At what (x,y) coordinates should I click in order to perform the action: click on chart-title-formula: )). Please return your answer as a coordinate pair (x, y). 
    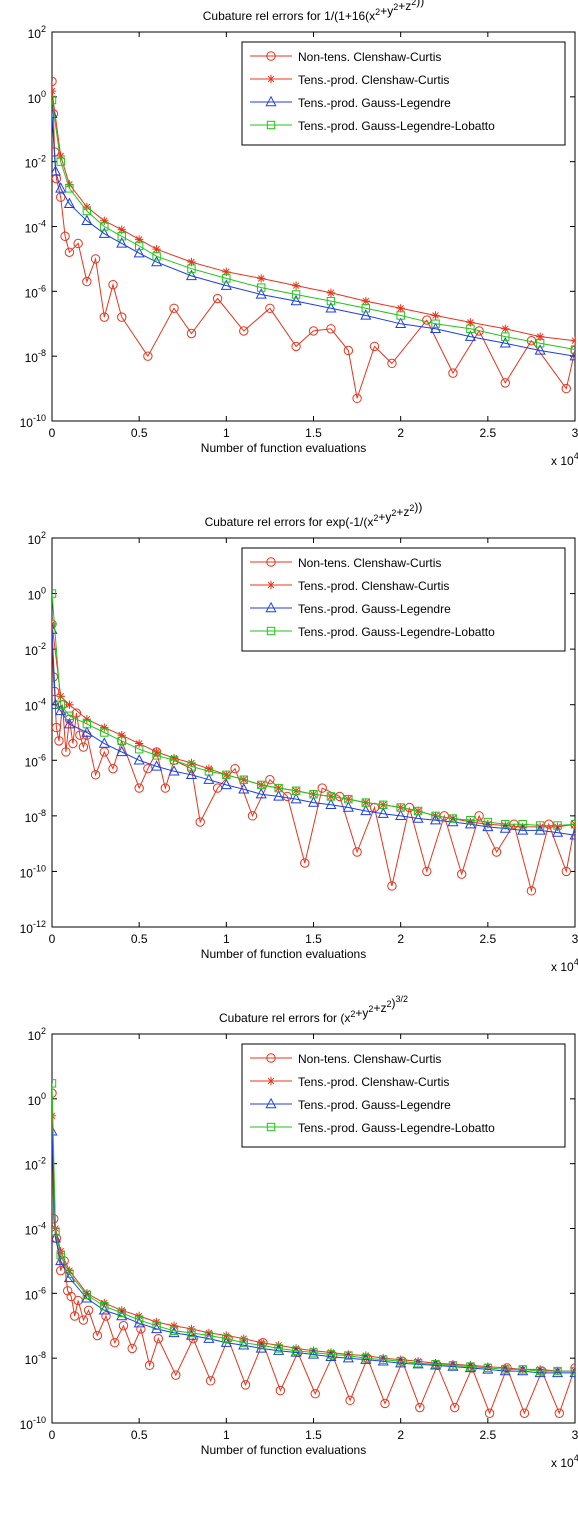
    Looking at the image, I should click on (418, 507).